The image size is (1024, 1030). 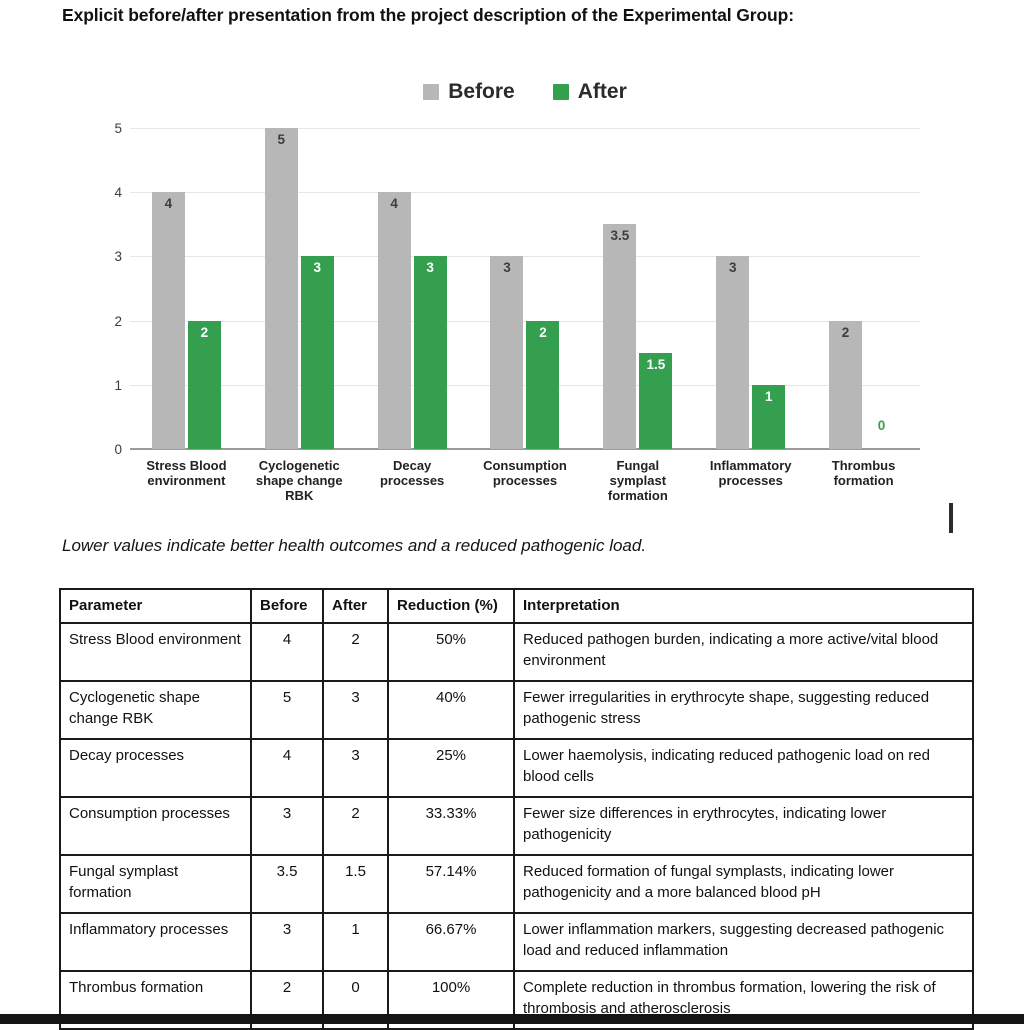 I want to click on bar-value-label: 1, so click(x=768, y=396).